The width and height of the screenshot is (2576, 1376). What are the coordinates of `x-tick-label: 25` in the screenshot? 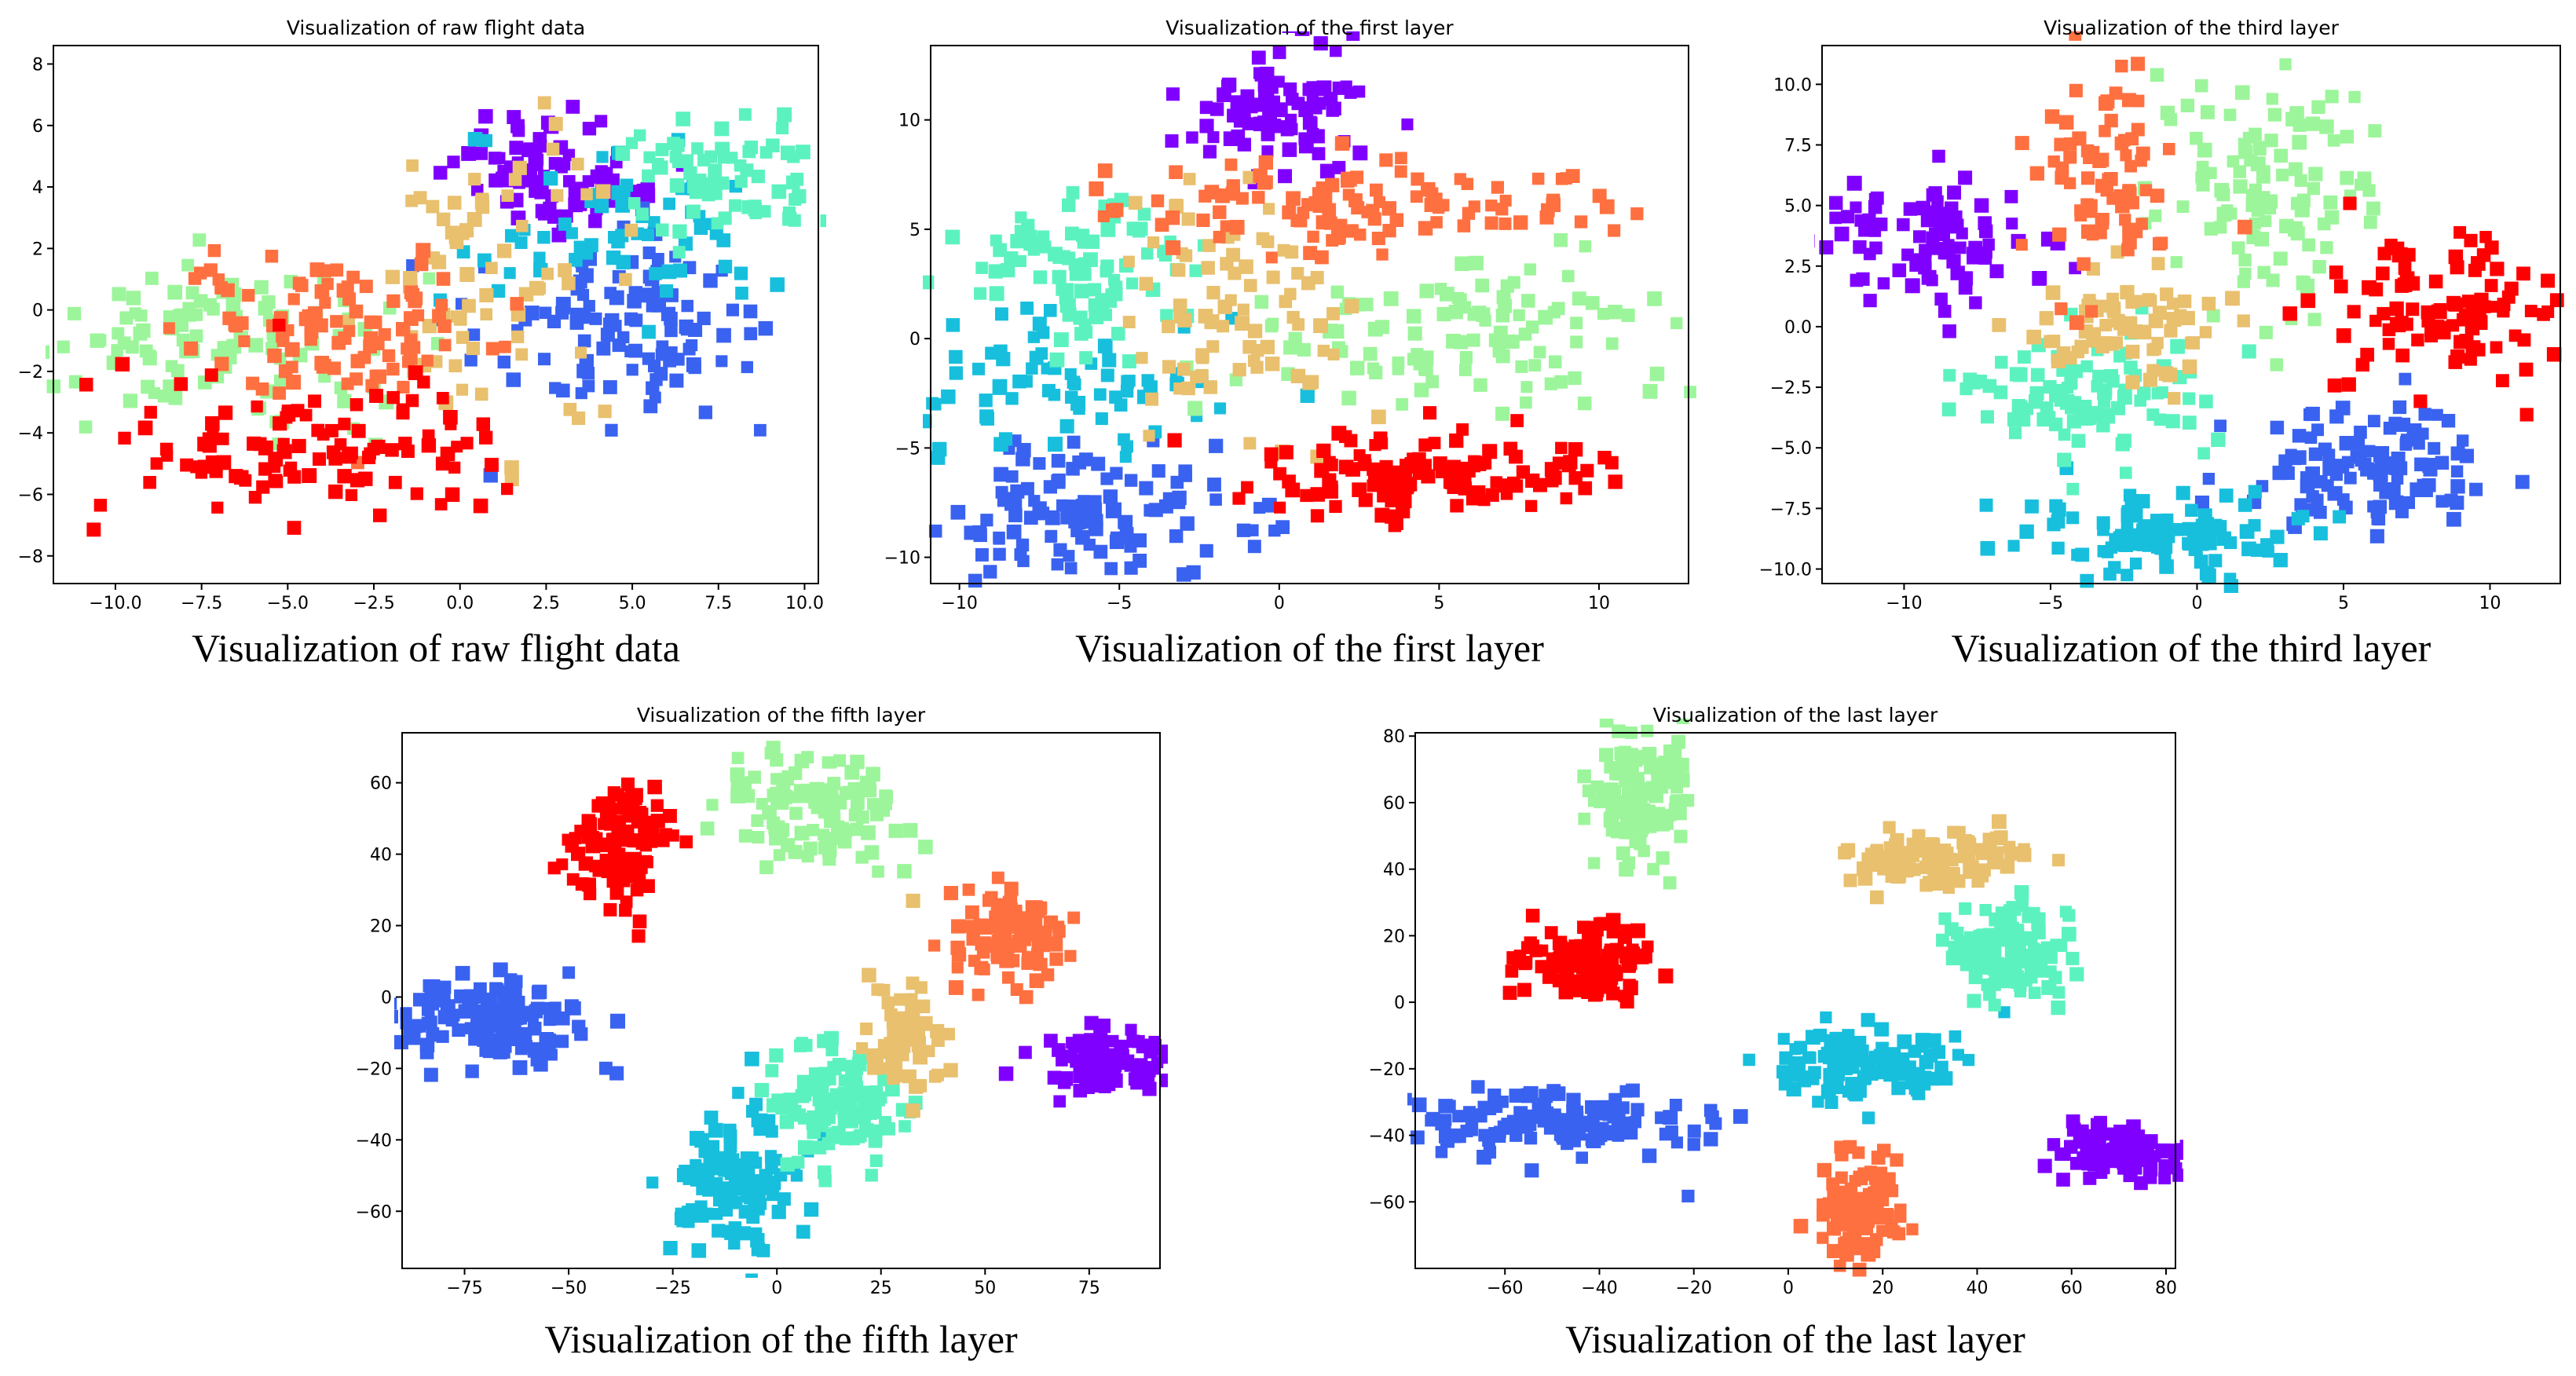 It's located at (881, 1288).